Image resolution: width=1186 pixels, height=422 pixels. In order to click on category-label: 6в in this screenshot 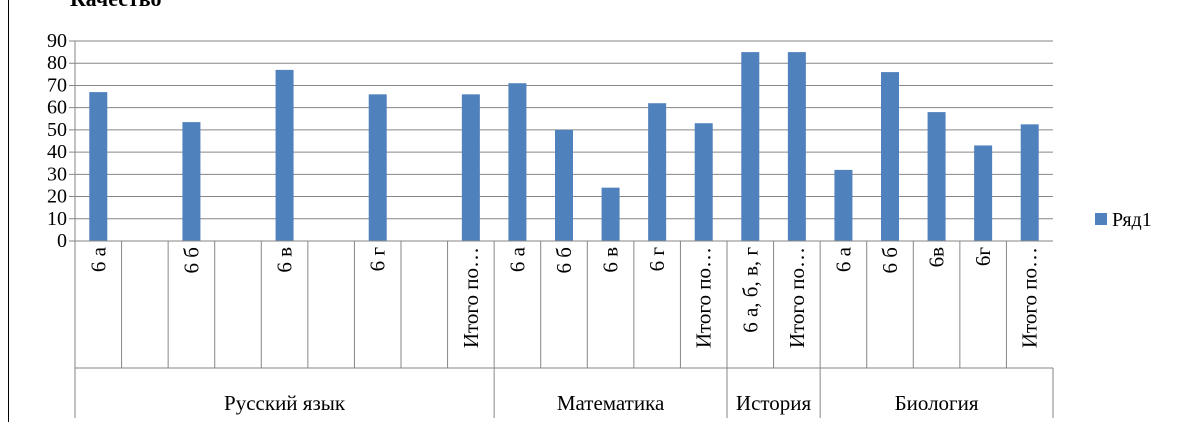, I will do `click(937, 257)`.